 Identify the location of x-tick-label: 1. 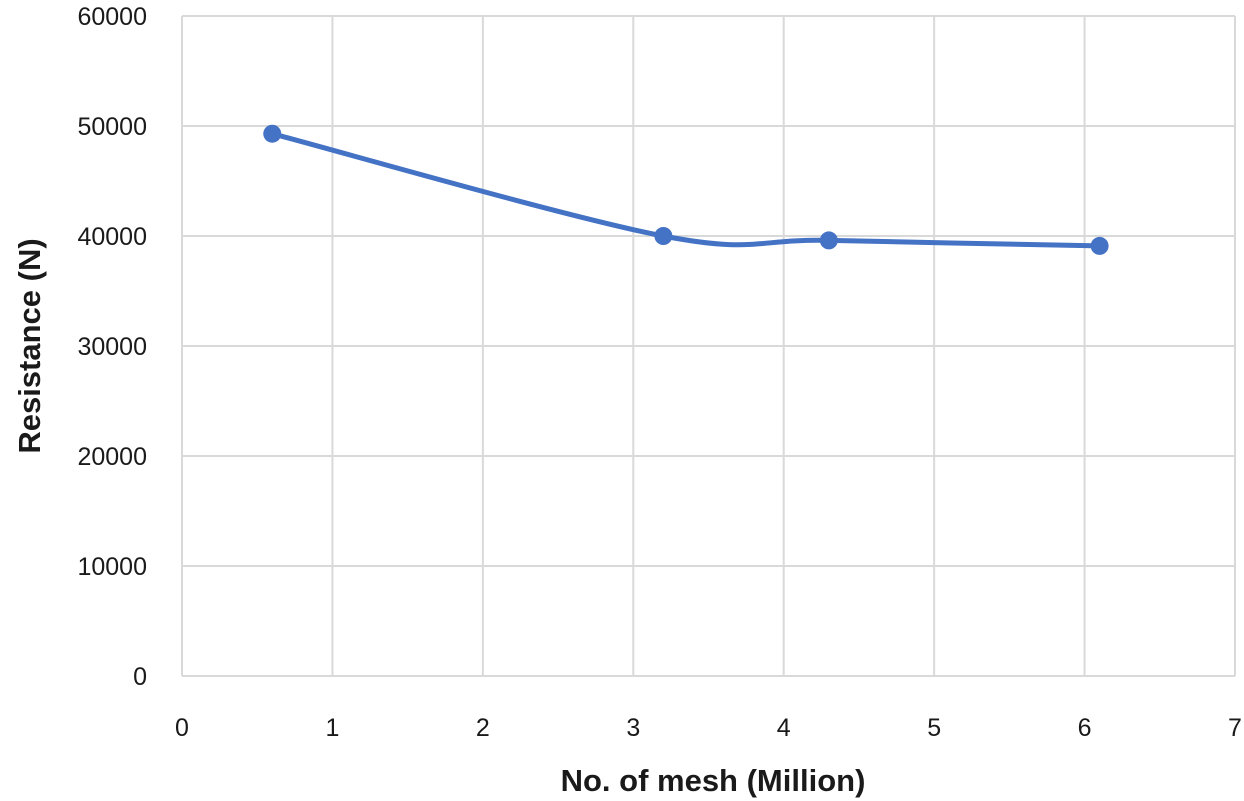
(332, 728).